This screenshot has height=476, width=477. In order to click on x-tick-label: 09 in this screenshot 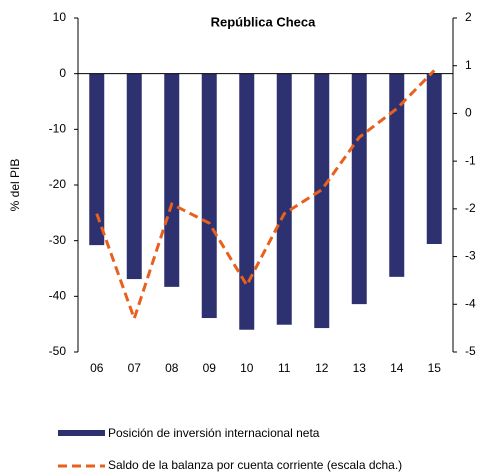, I will do `click(210, 368)`.